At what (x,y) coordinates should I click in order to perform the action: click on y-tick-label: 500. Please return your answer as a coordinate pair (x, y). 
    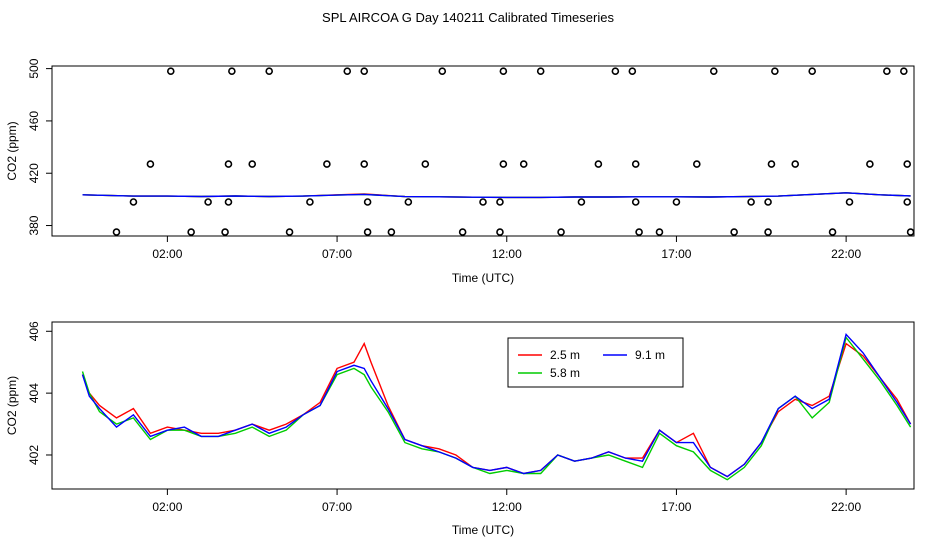
    Looking at the image, I should click on (34, 68).